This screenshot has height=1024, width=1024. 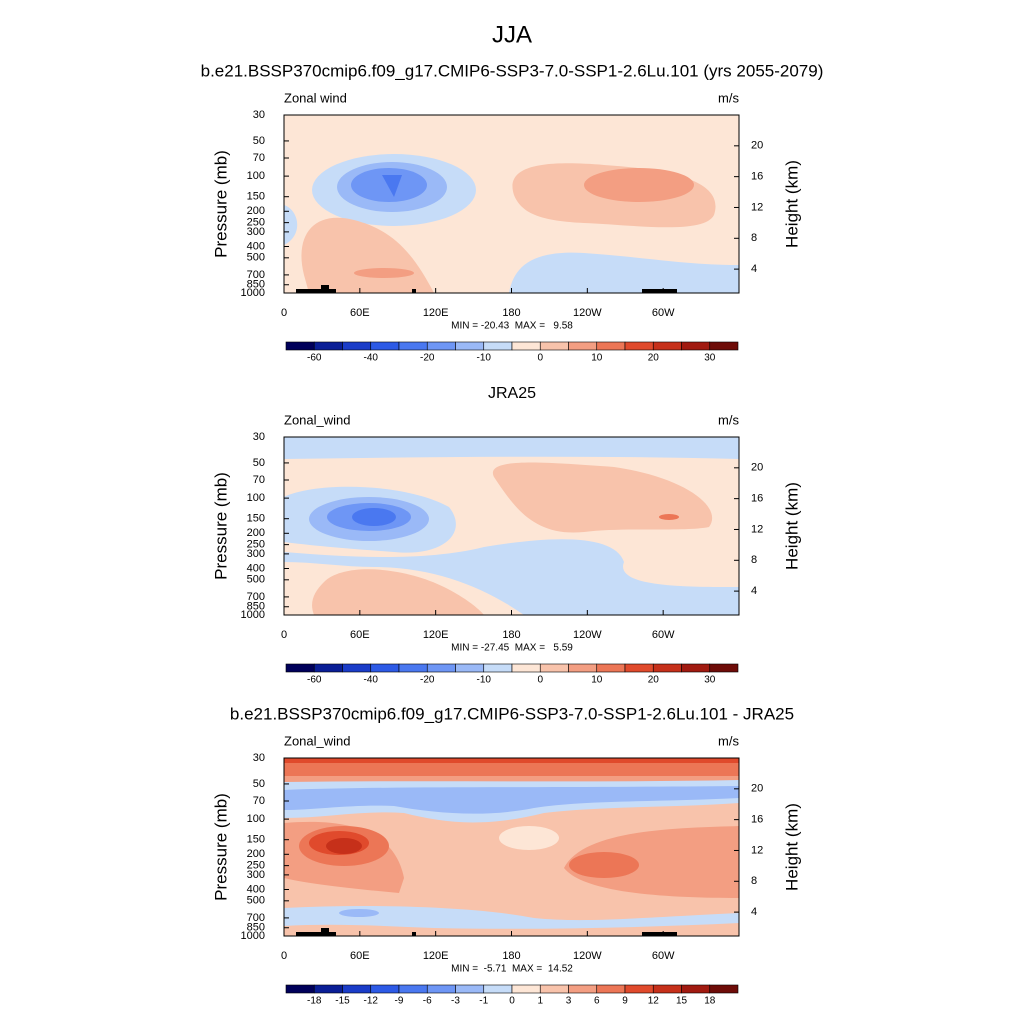 What do you see at coordinates (569, 1001) in the screenshot?
I see `colorbar-label: 3` at bounding box center [569, 1001].